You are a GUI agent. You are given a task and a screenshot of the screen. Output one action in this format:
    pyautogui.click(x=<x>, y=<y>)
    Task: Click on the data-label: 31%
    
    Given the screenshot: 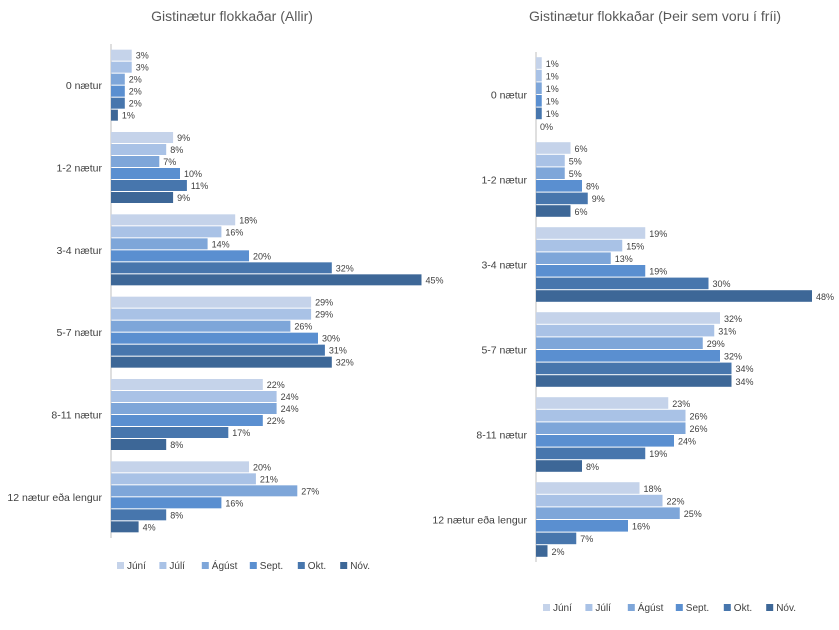 What is the action you would take?
    pyautogui.click(x=727, y=331)
    